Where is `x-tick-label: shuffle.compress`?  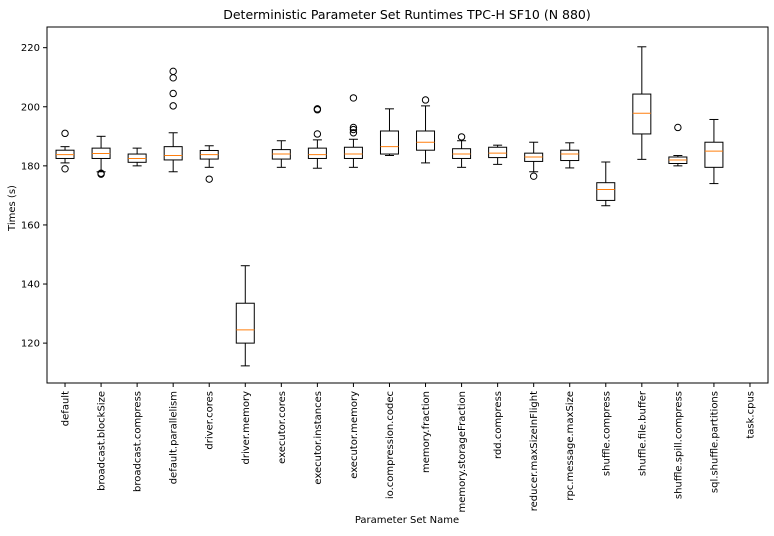 x-tick-label: shuffle.compress is located at coordinates (606, 433).